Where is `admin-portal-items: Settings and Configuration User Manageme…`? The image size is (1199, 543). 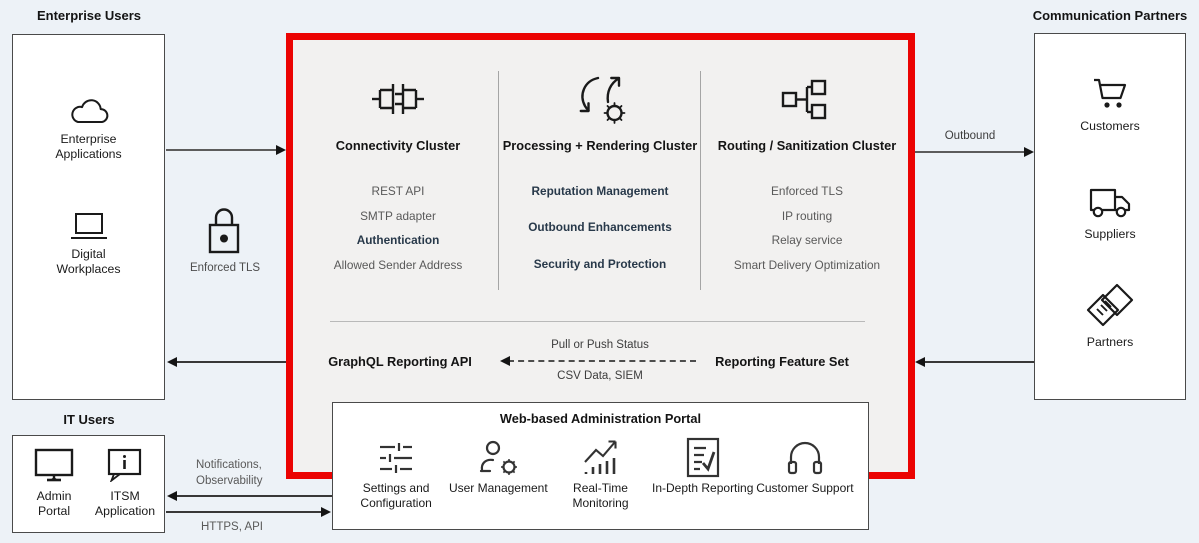
admin-portal-items: Settings and Configuration User Manageme… is located at coordinates (600, 473).